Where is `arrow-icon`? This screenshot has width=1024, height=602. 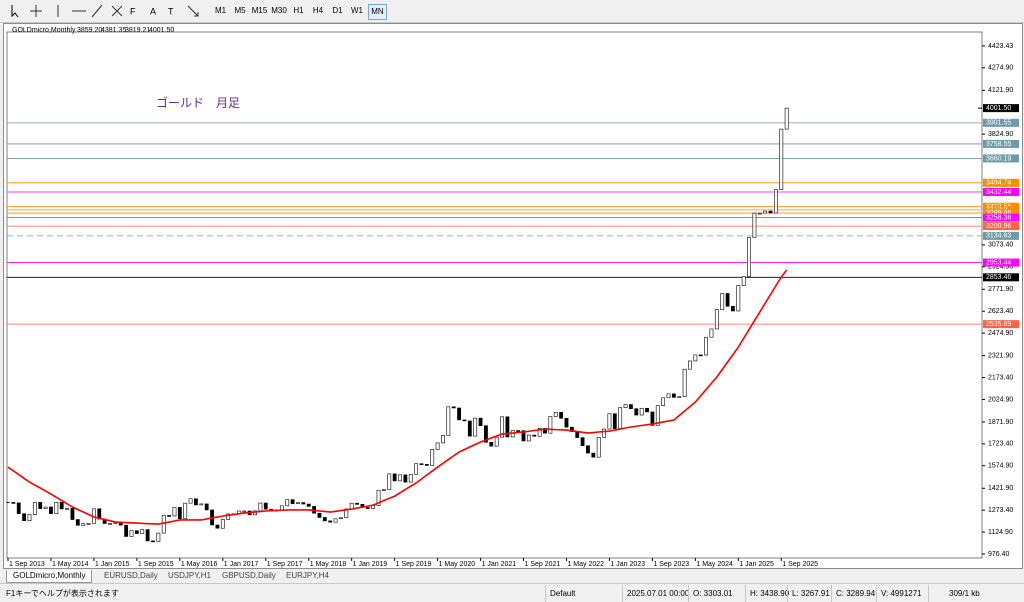
arrow-icon is located at coordinates (193, 11).